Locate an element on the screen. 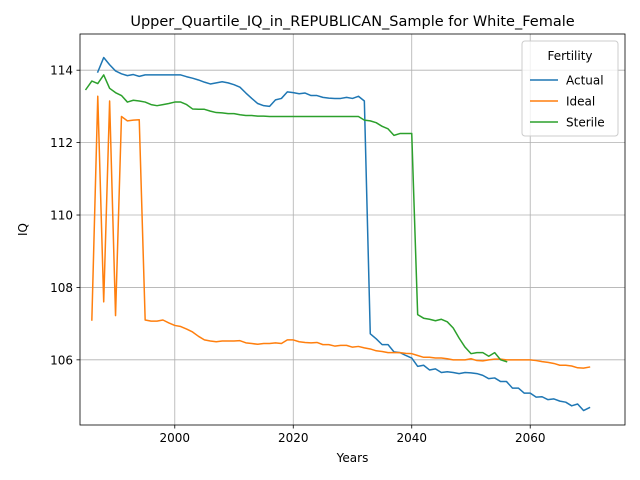 The height and width of the screenshot is (480, 640). legend-label-ideal: Ideal is located at coordinates (580, 102).